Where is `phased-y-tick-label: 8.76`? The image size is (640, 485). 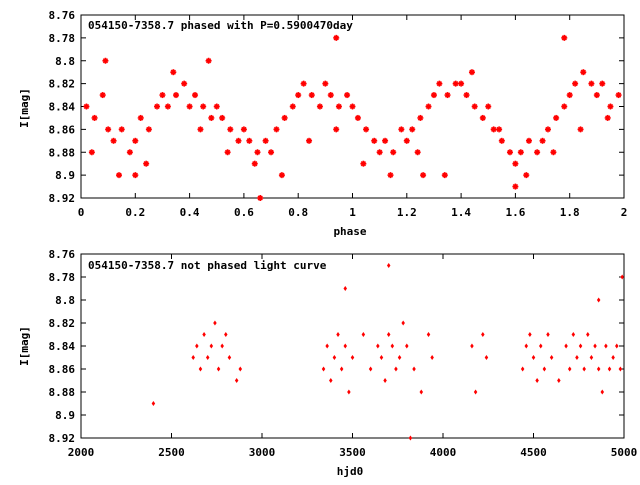 phased-y-tick-label: 8.76 is located at coordinates (62, 15).